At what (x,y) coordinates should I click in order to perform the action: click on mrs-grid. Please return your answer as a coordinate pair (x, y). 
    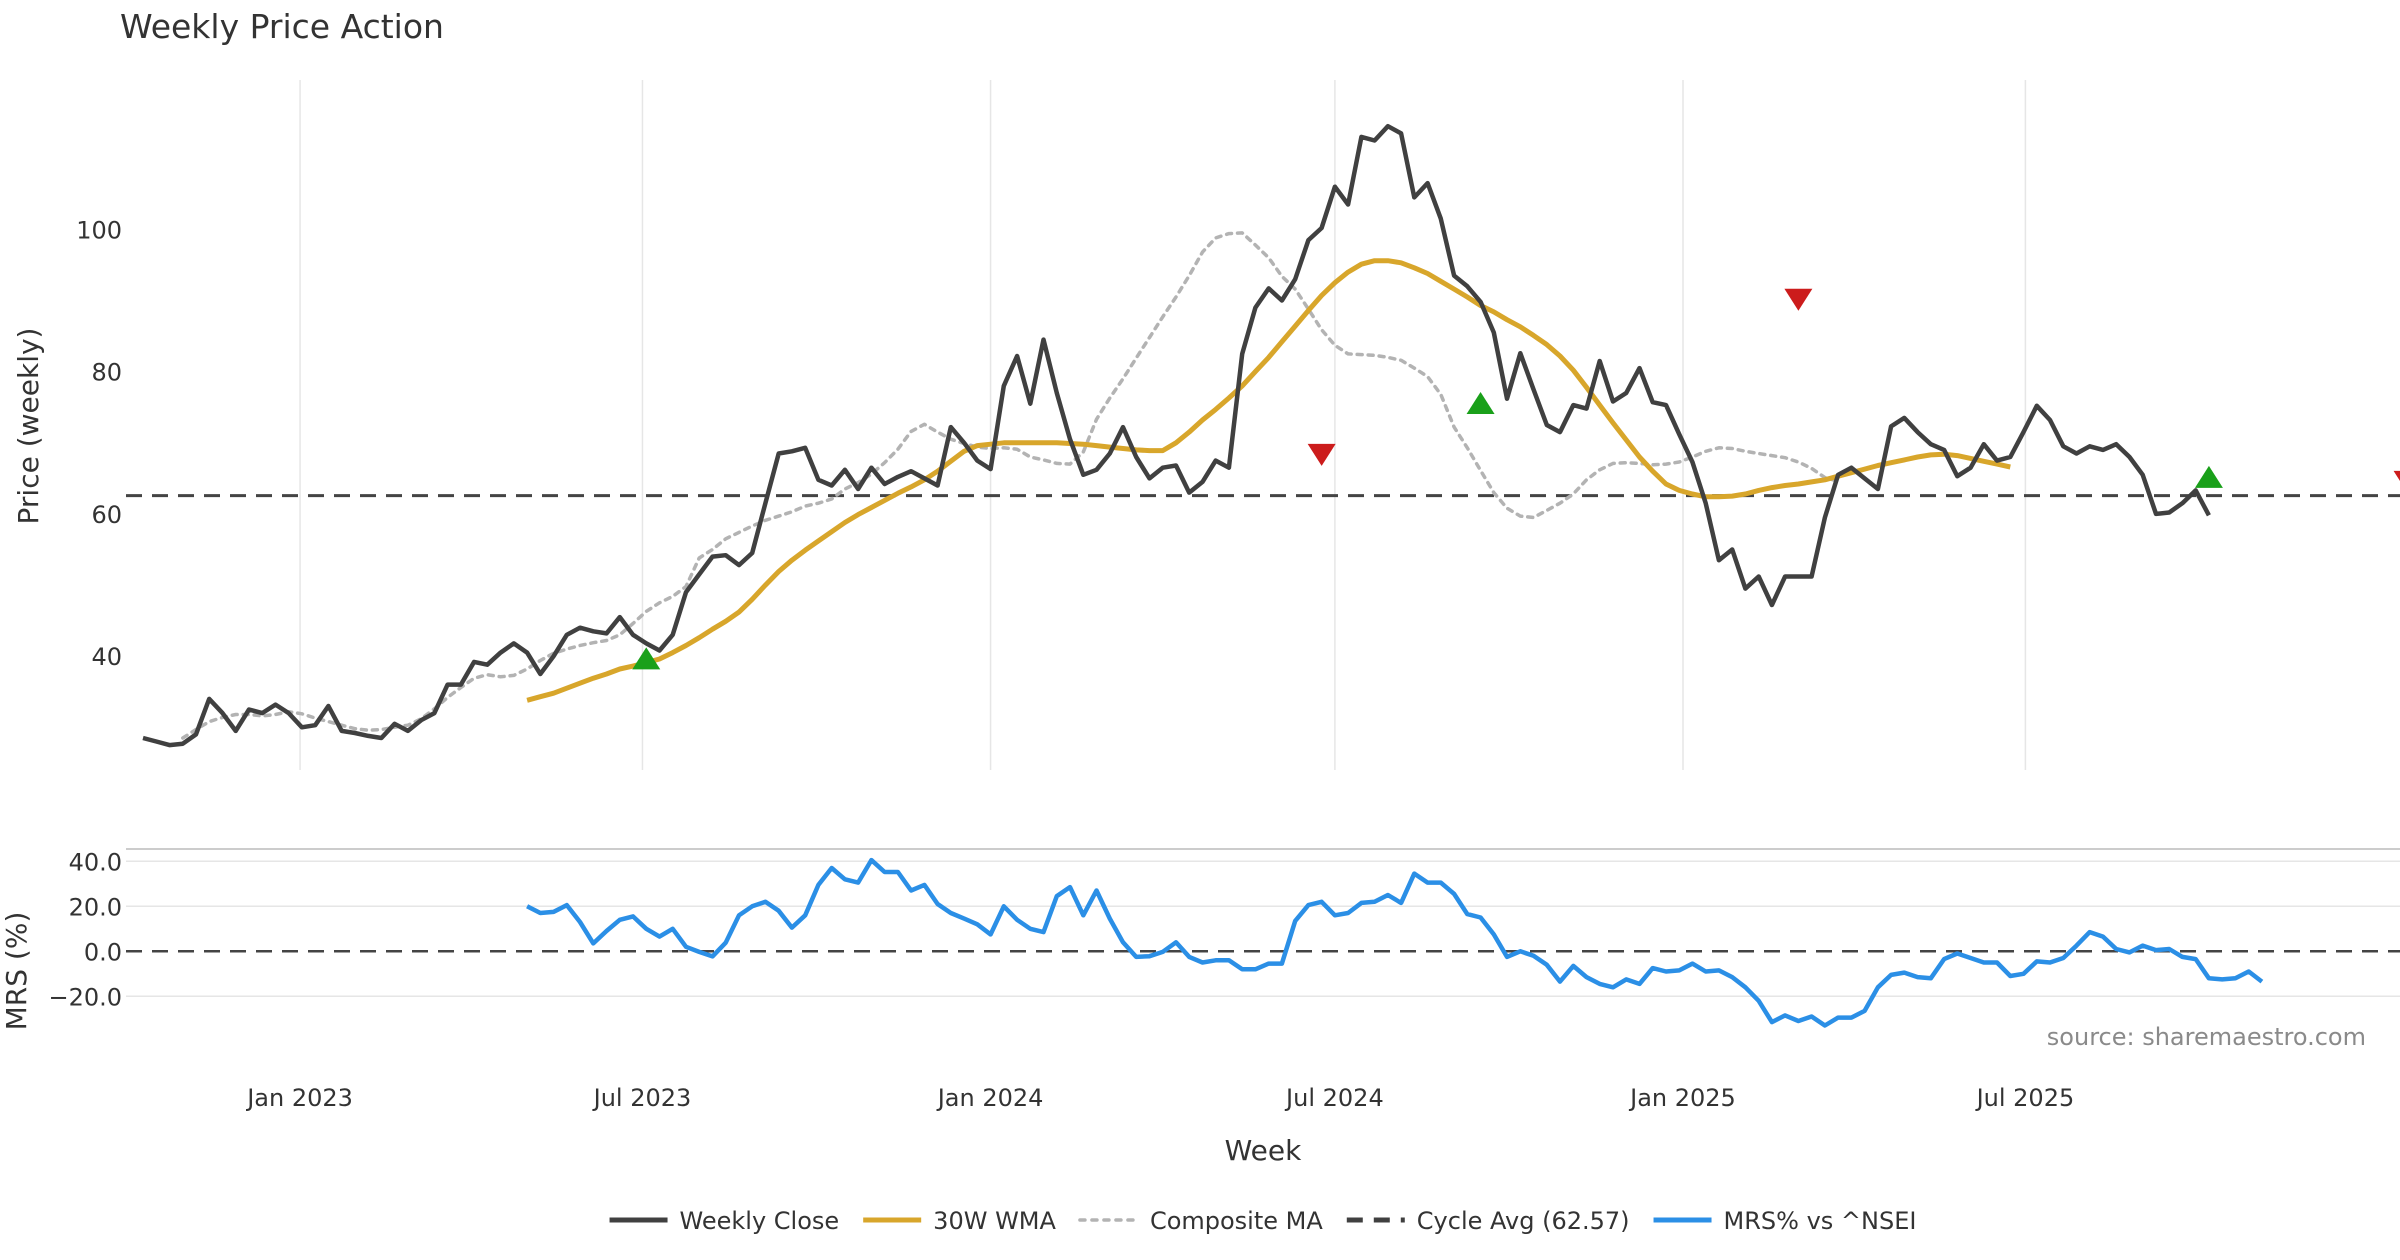
    Looking at the image, I should click on (1263, 928).